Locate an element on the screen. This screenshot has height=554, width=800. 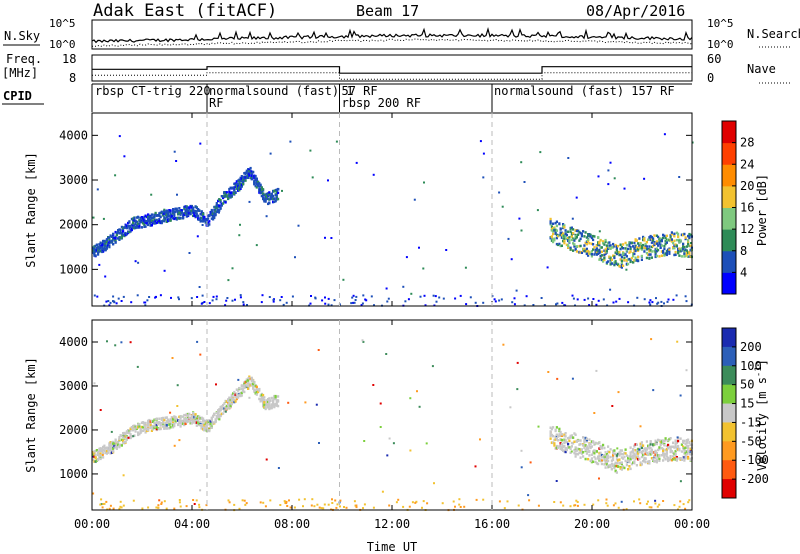
date-title: 08/Apr/2016 is located at coordinates (635, 11).